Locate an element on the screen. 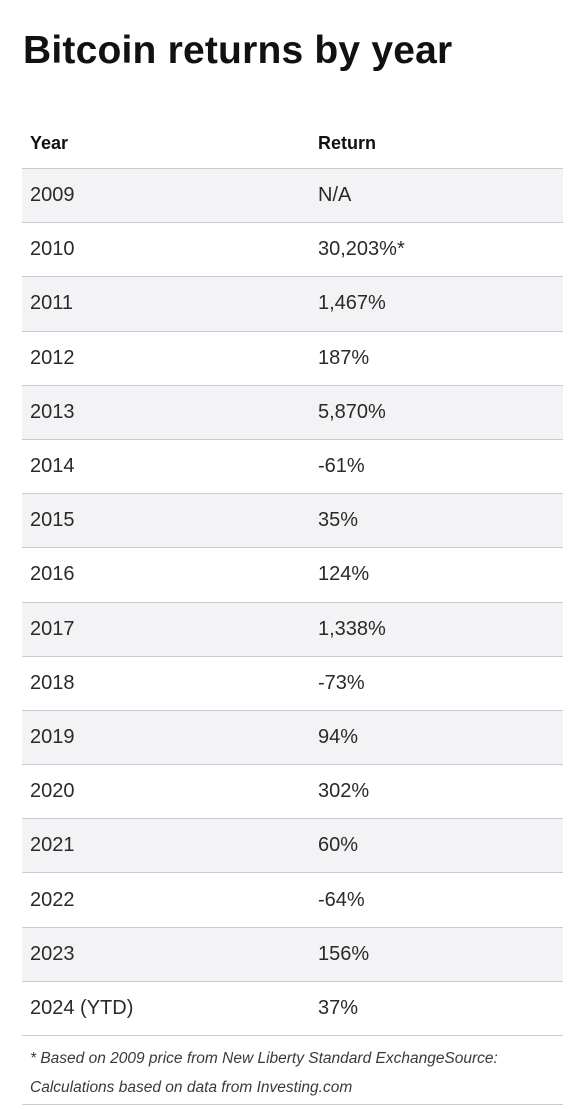 This screenshot has height=1109, width=585. table-row: 2015 35% is located at coordinates (292, 521).